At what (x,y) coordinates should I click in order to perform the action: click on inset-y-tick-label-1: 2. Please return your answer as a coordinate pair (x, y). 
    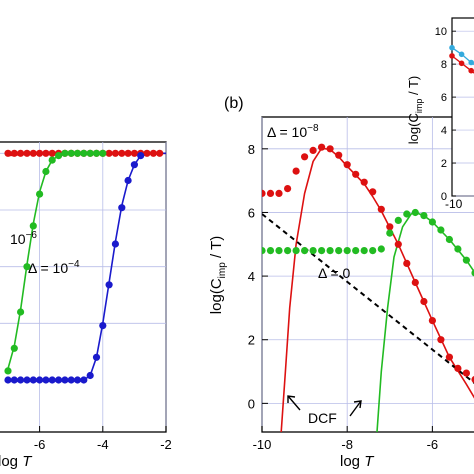
    Looking at the image, I should click on (444, 164).